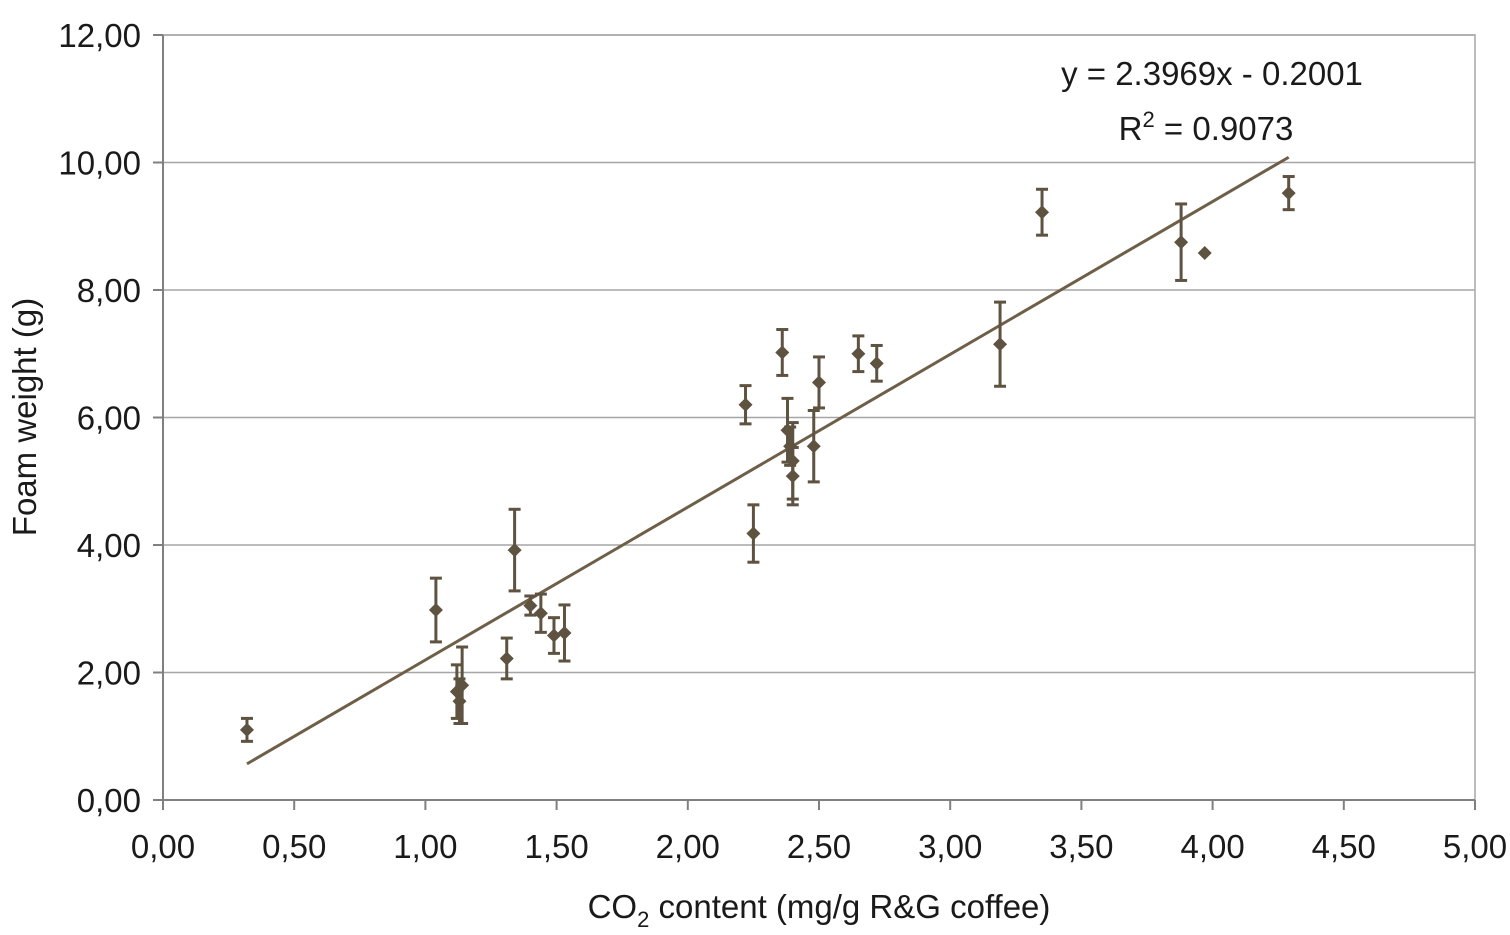 This screenshot has height=935, width=1510. Describe the element at coordinates (109, 290) in the screenshot. I see `y-tick-label: 8,00` at that location.